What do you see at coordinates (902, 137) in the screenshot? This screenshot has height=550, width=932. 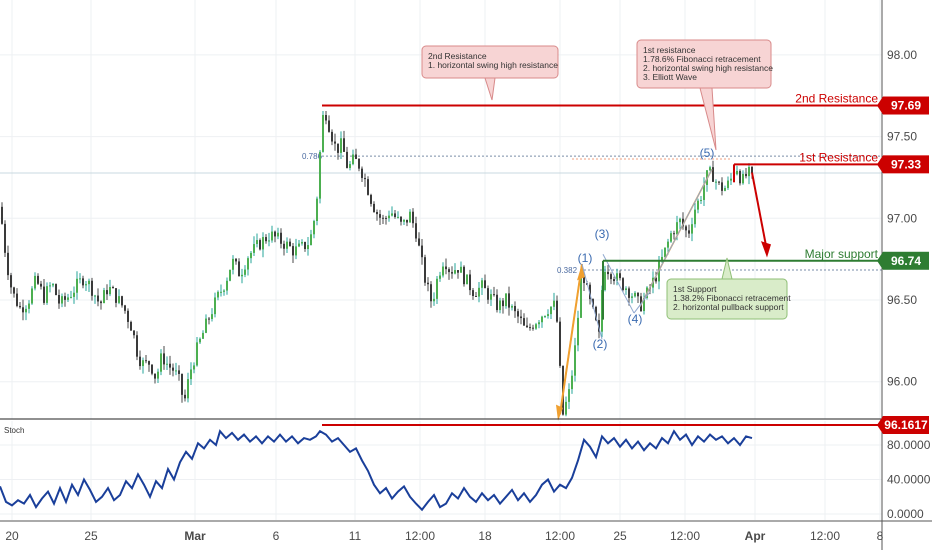 I see `y-tick-label: 97.50` at bounding box center [902, 137].